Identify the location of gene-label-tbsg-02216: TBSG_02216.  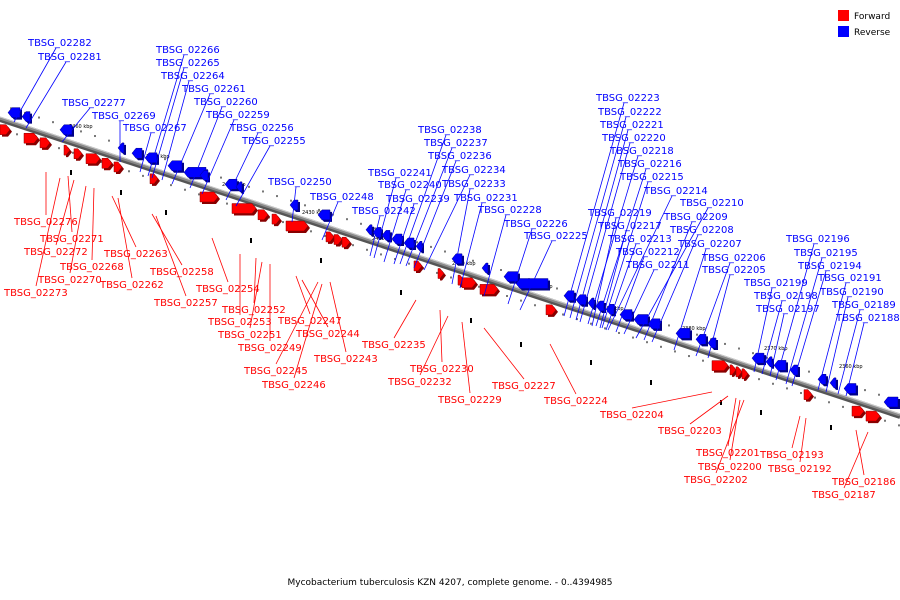
(638, 243).